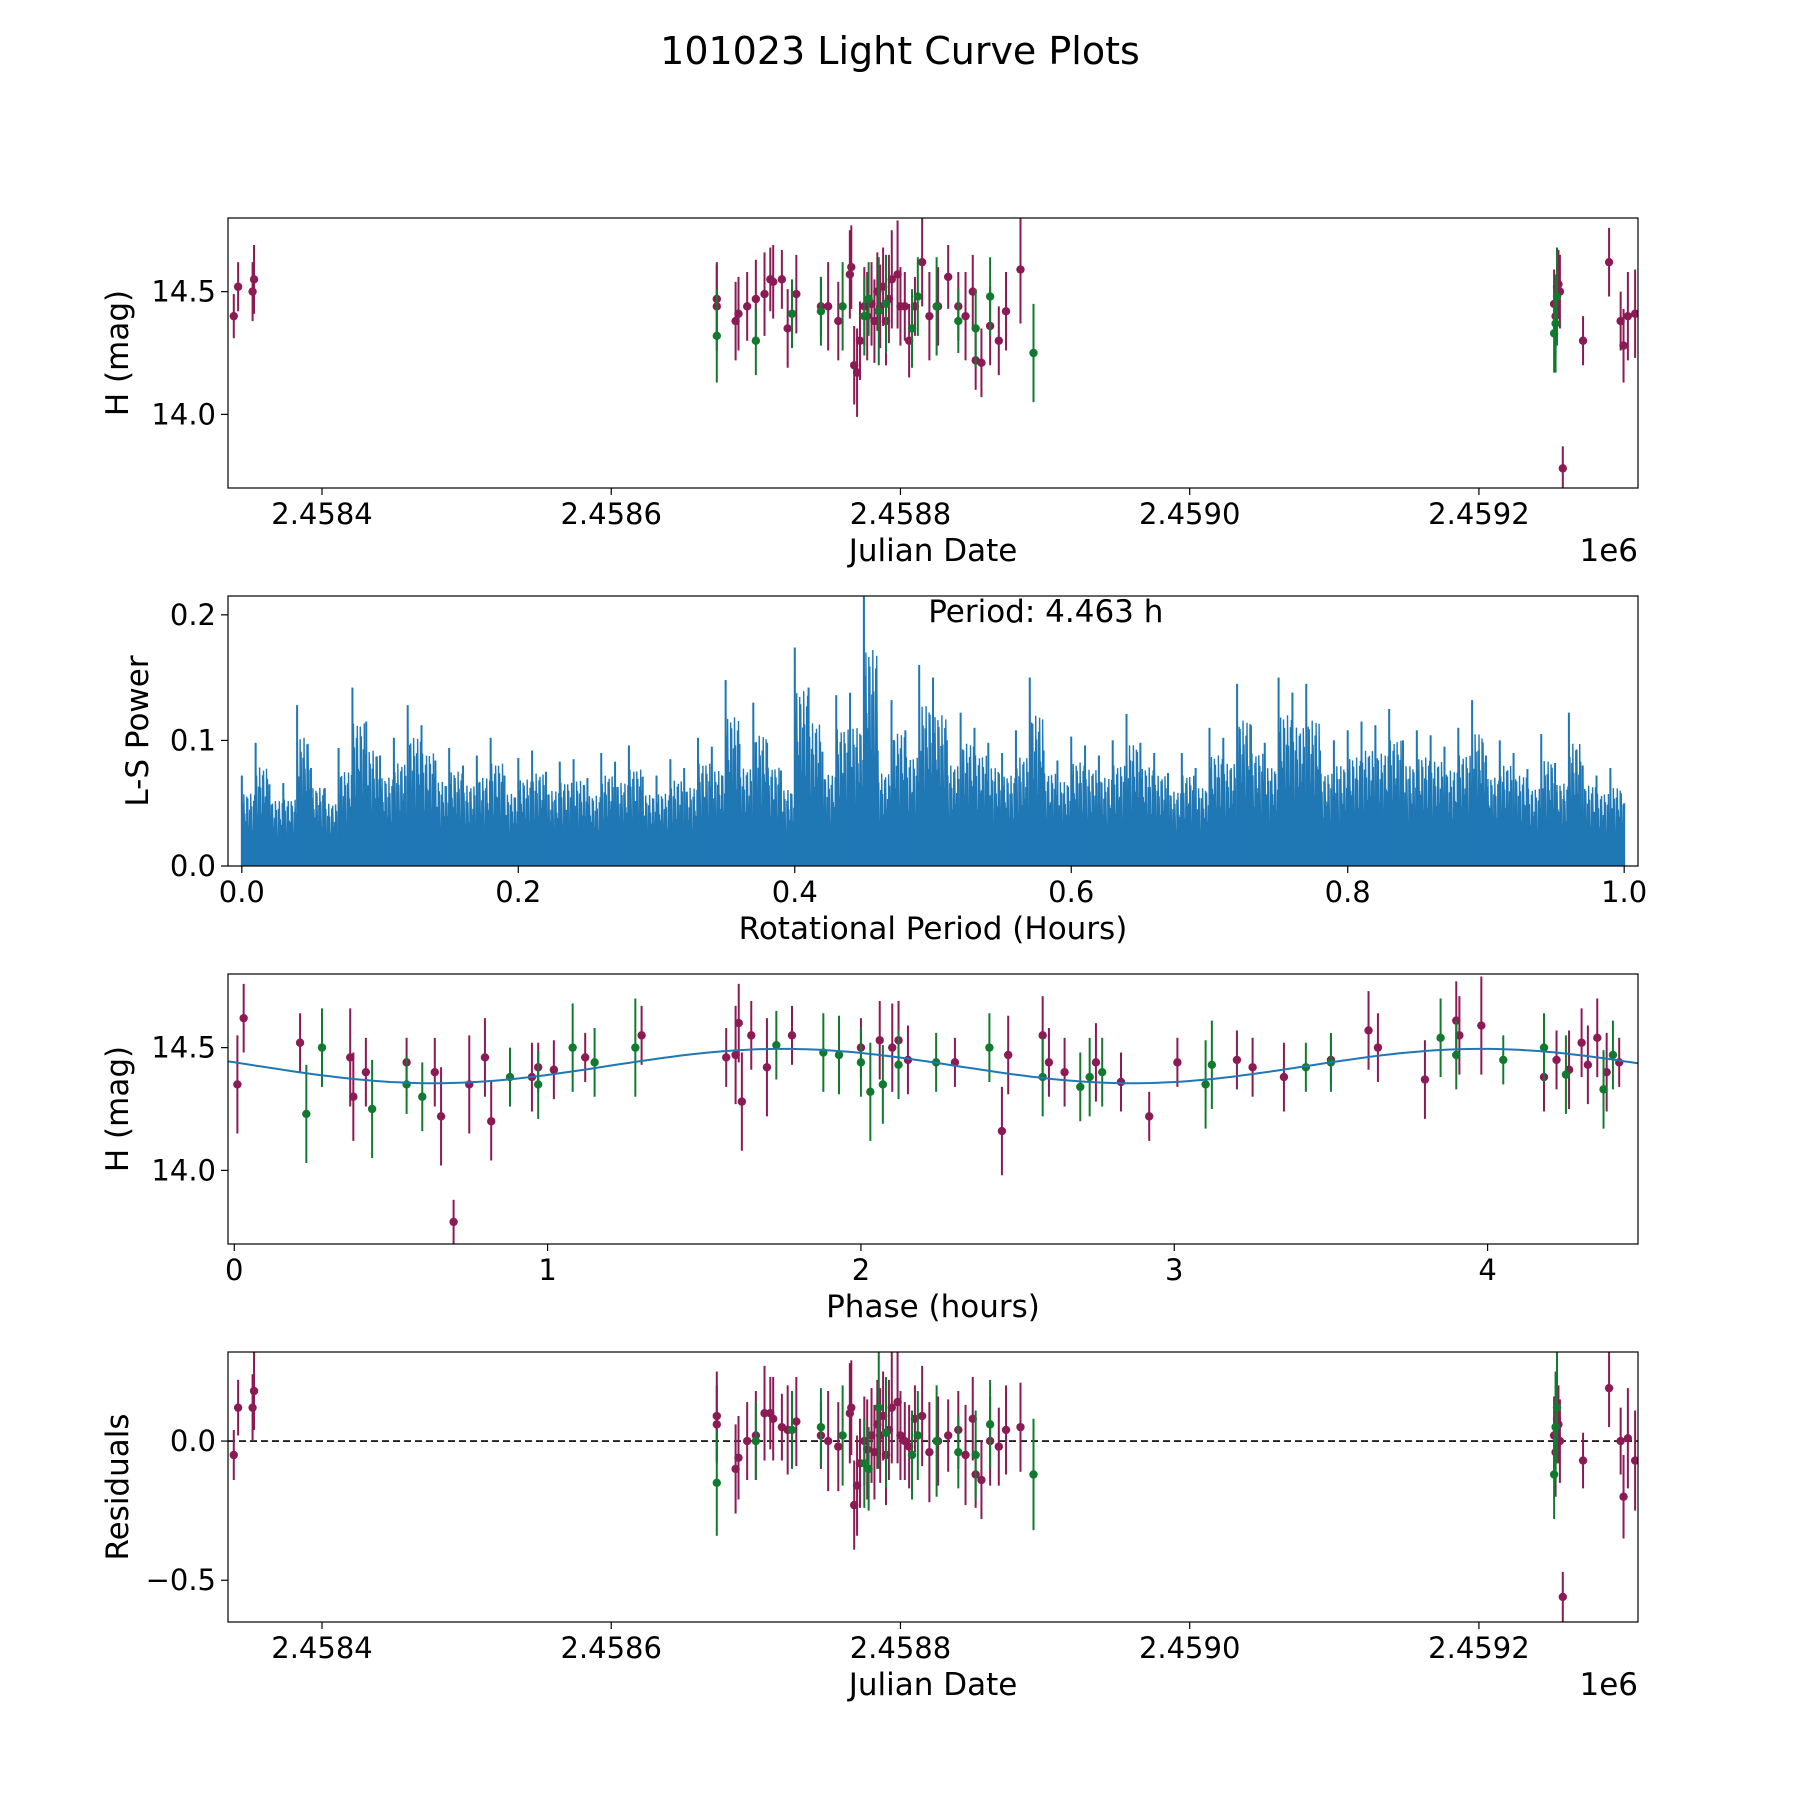 This screenshot has width=1800, height=1800. I want to click on residuals-xtick-label: 2.4592, so click(1478, 1648).